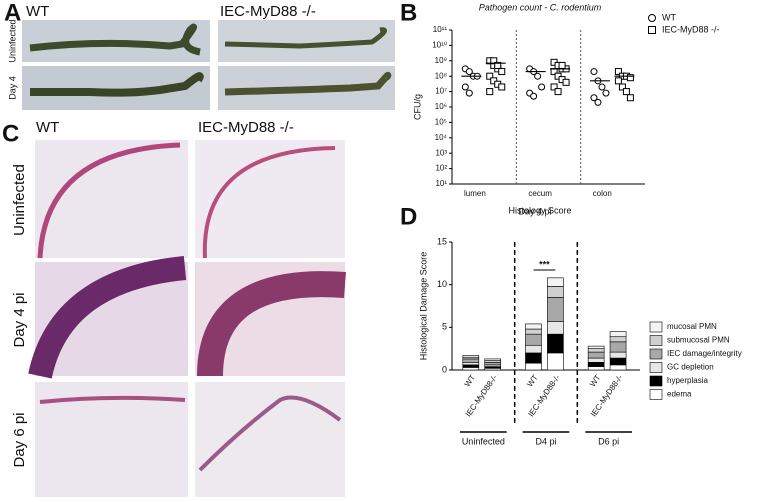 Image resolution: width=760 pixels, height=502 pixels. Describe the element at coordinates (692, 326) in the screenshot. I see `legend-label: mucosal PMN` at that location.